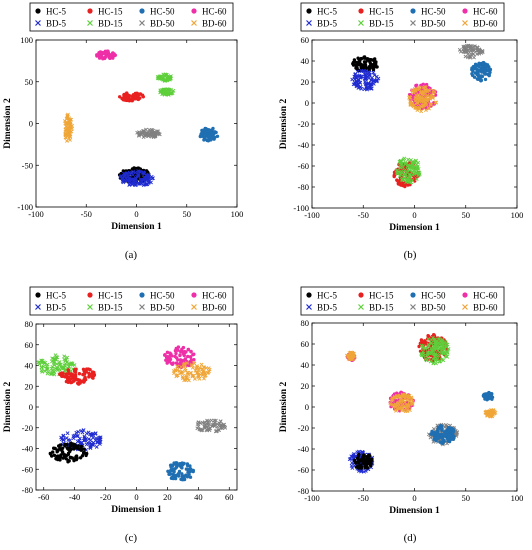 The width and height of the screenshot is (532, 550). What do you see at coordinates (327, 295) in the screenshot?
I see `legend-label: HC-5` at bounding box center [327, 295].